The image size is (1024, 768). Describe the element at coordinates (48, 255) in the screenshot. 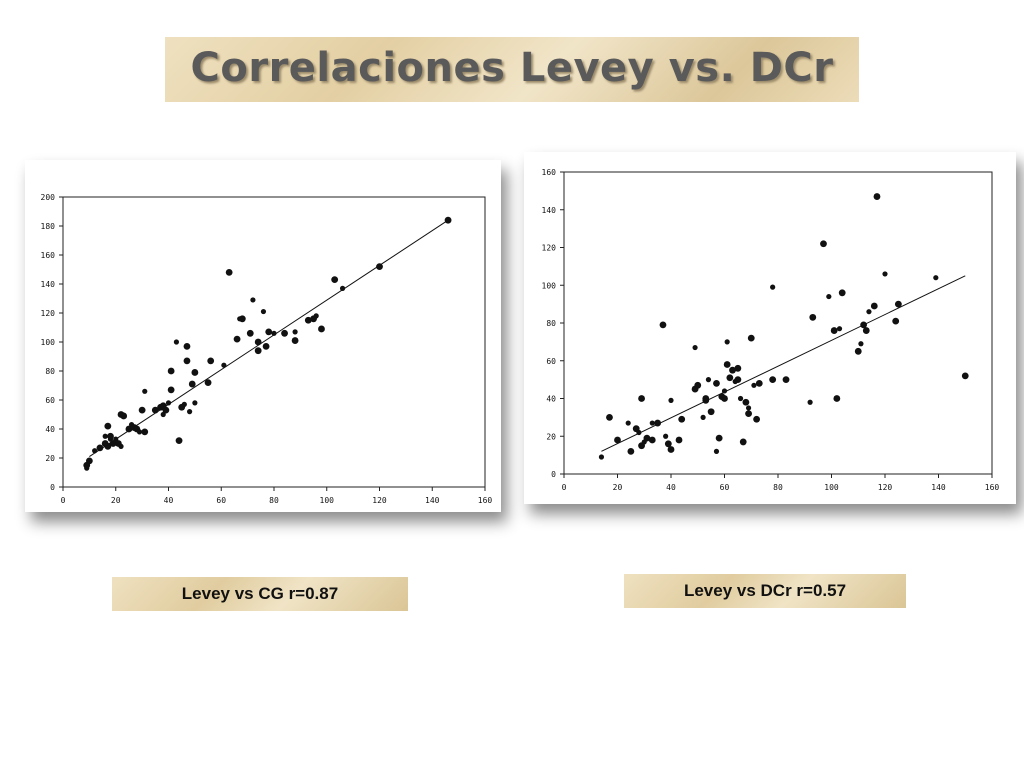

I see `y-tick-label: 160` at that location.